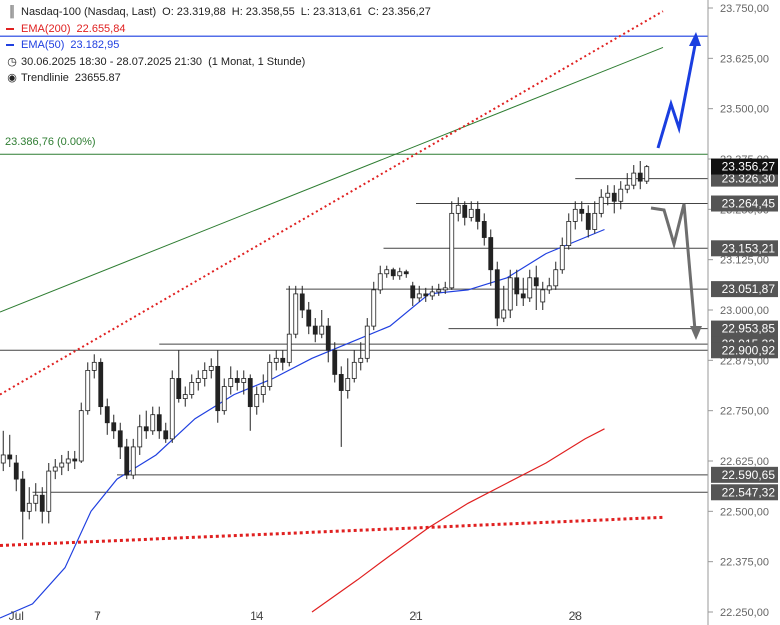 This screenshot has height=625, width=780. I want to click on time-axis: Jul 7 14 21 28, so click(296, 616).